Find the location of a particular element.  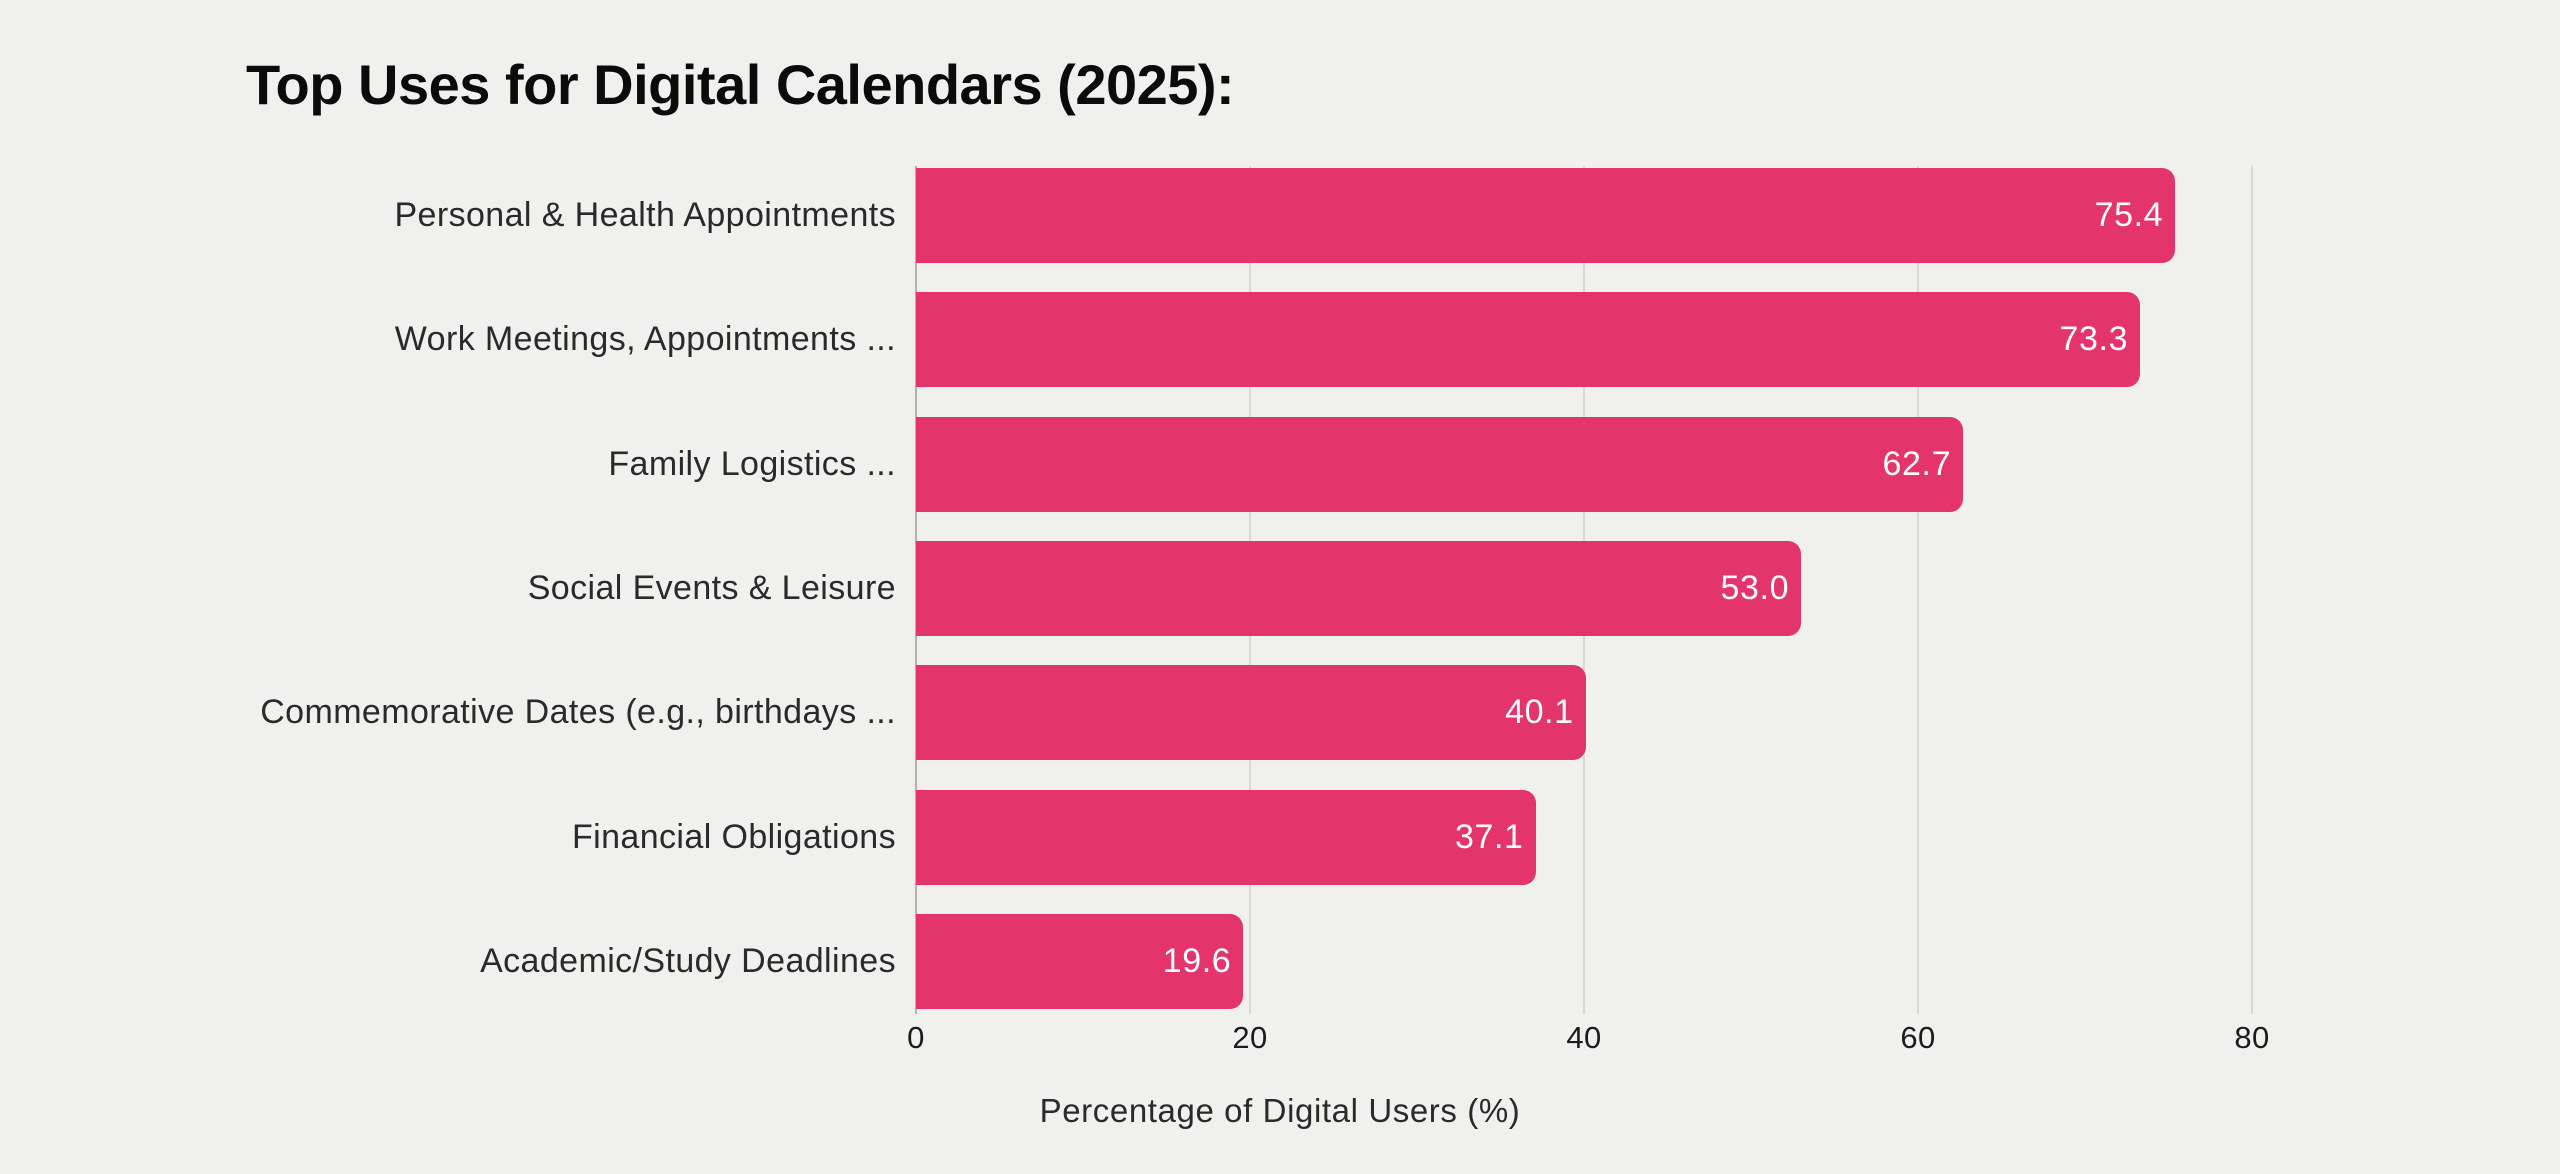

x-axis-title: Percentage of Digital Users (%) is located at coordinates (1280, 1110).